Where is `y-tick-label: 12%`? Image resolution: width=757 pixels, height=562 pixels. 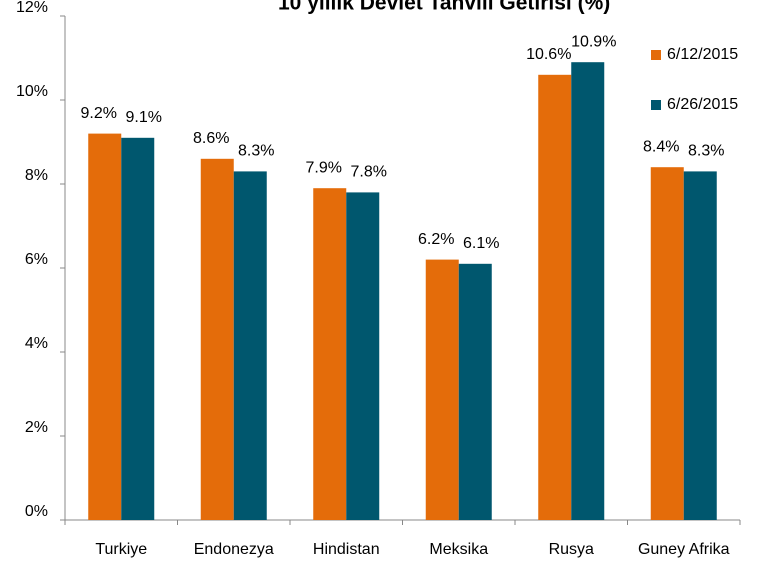
y-tick-label: 12% is located at coordinates (32, 8).